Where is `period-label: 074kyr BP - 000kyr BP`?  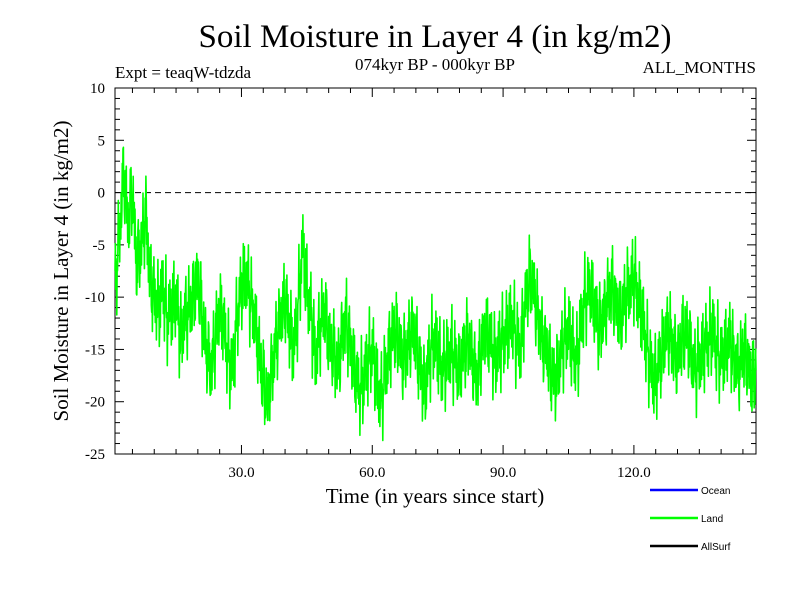
period-label: 074kyr BP - 000kyr BP is located at coordinates (435, 64).